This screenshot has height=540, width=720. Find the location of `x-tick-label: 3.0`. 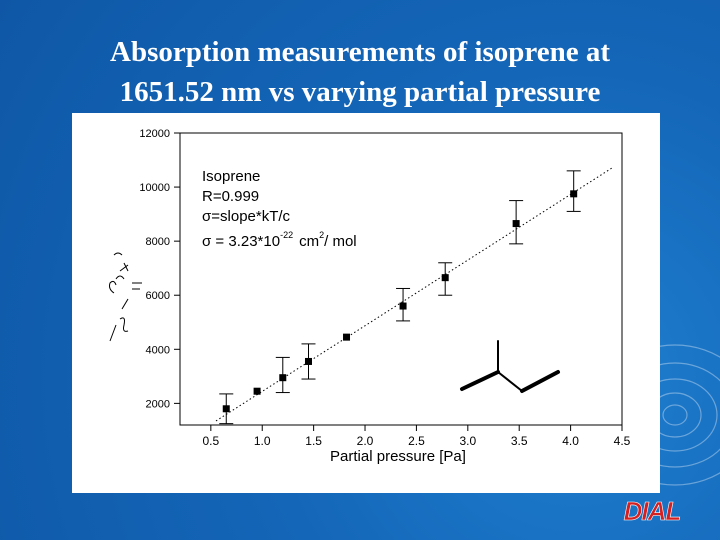

x-tick-label: 3.0 is located at coordinates (467, 441).